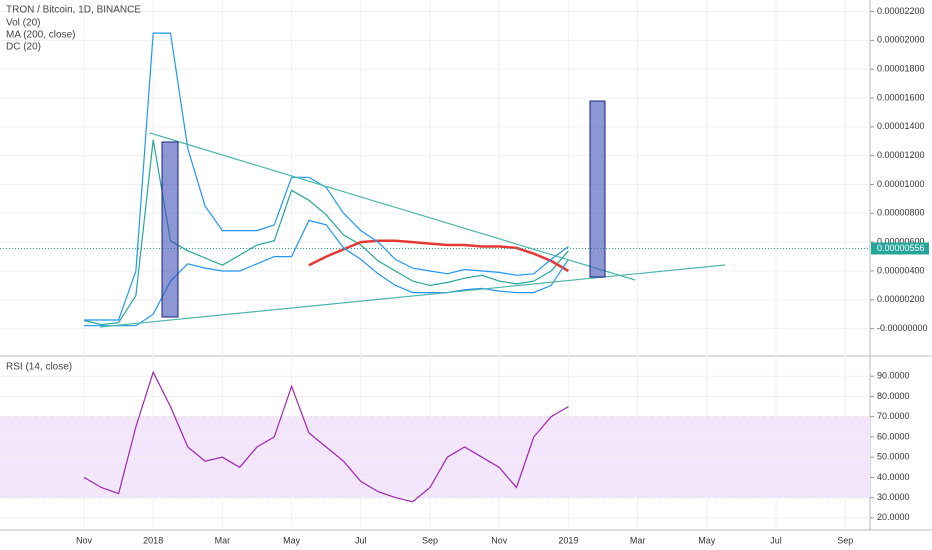 This screenshot has height=550, width=932. What do you see at coordinates (893, 436) in the screenshot?
I see `y-tick-label: 60.0000` at bounding box center [893, 436].